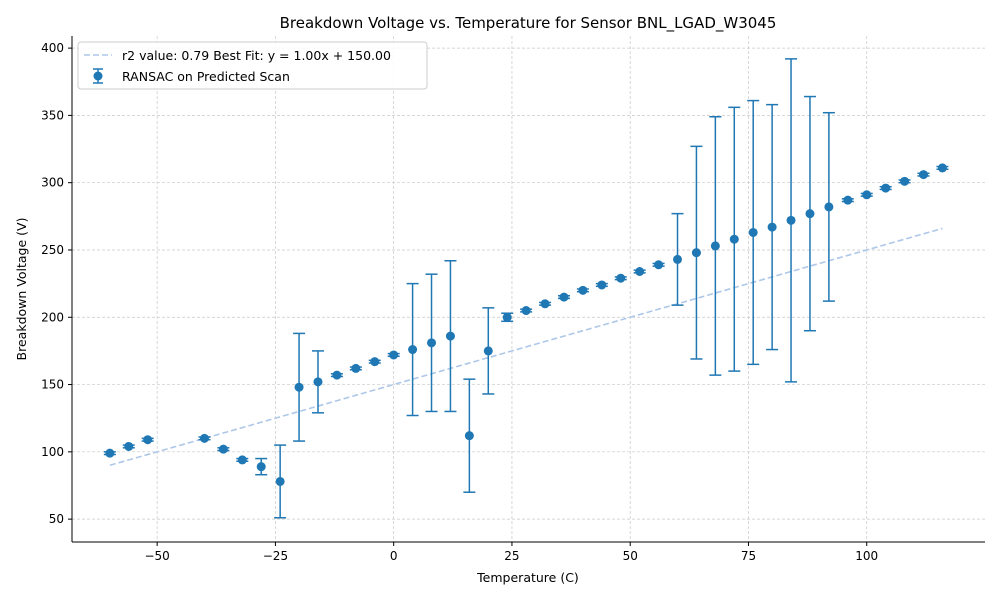 This screenshot has width=1000, height=604. Describe the element at coordinates (98, 76) in the screenshot. I see `legend-points-swatch` at that location.